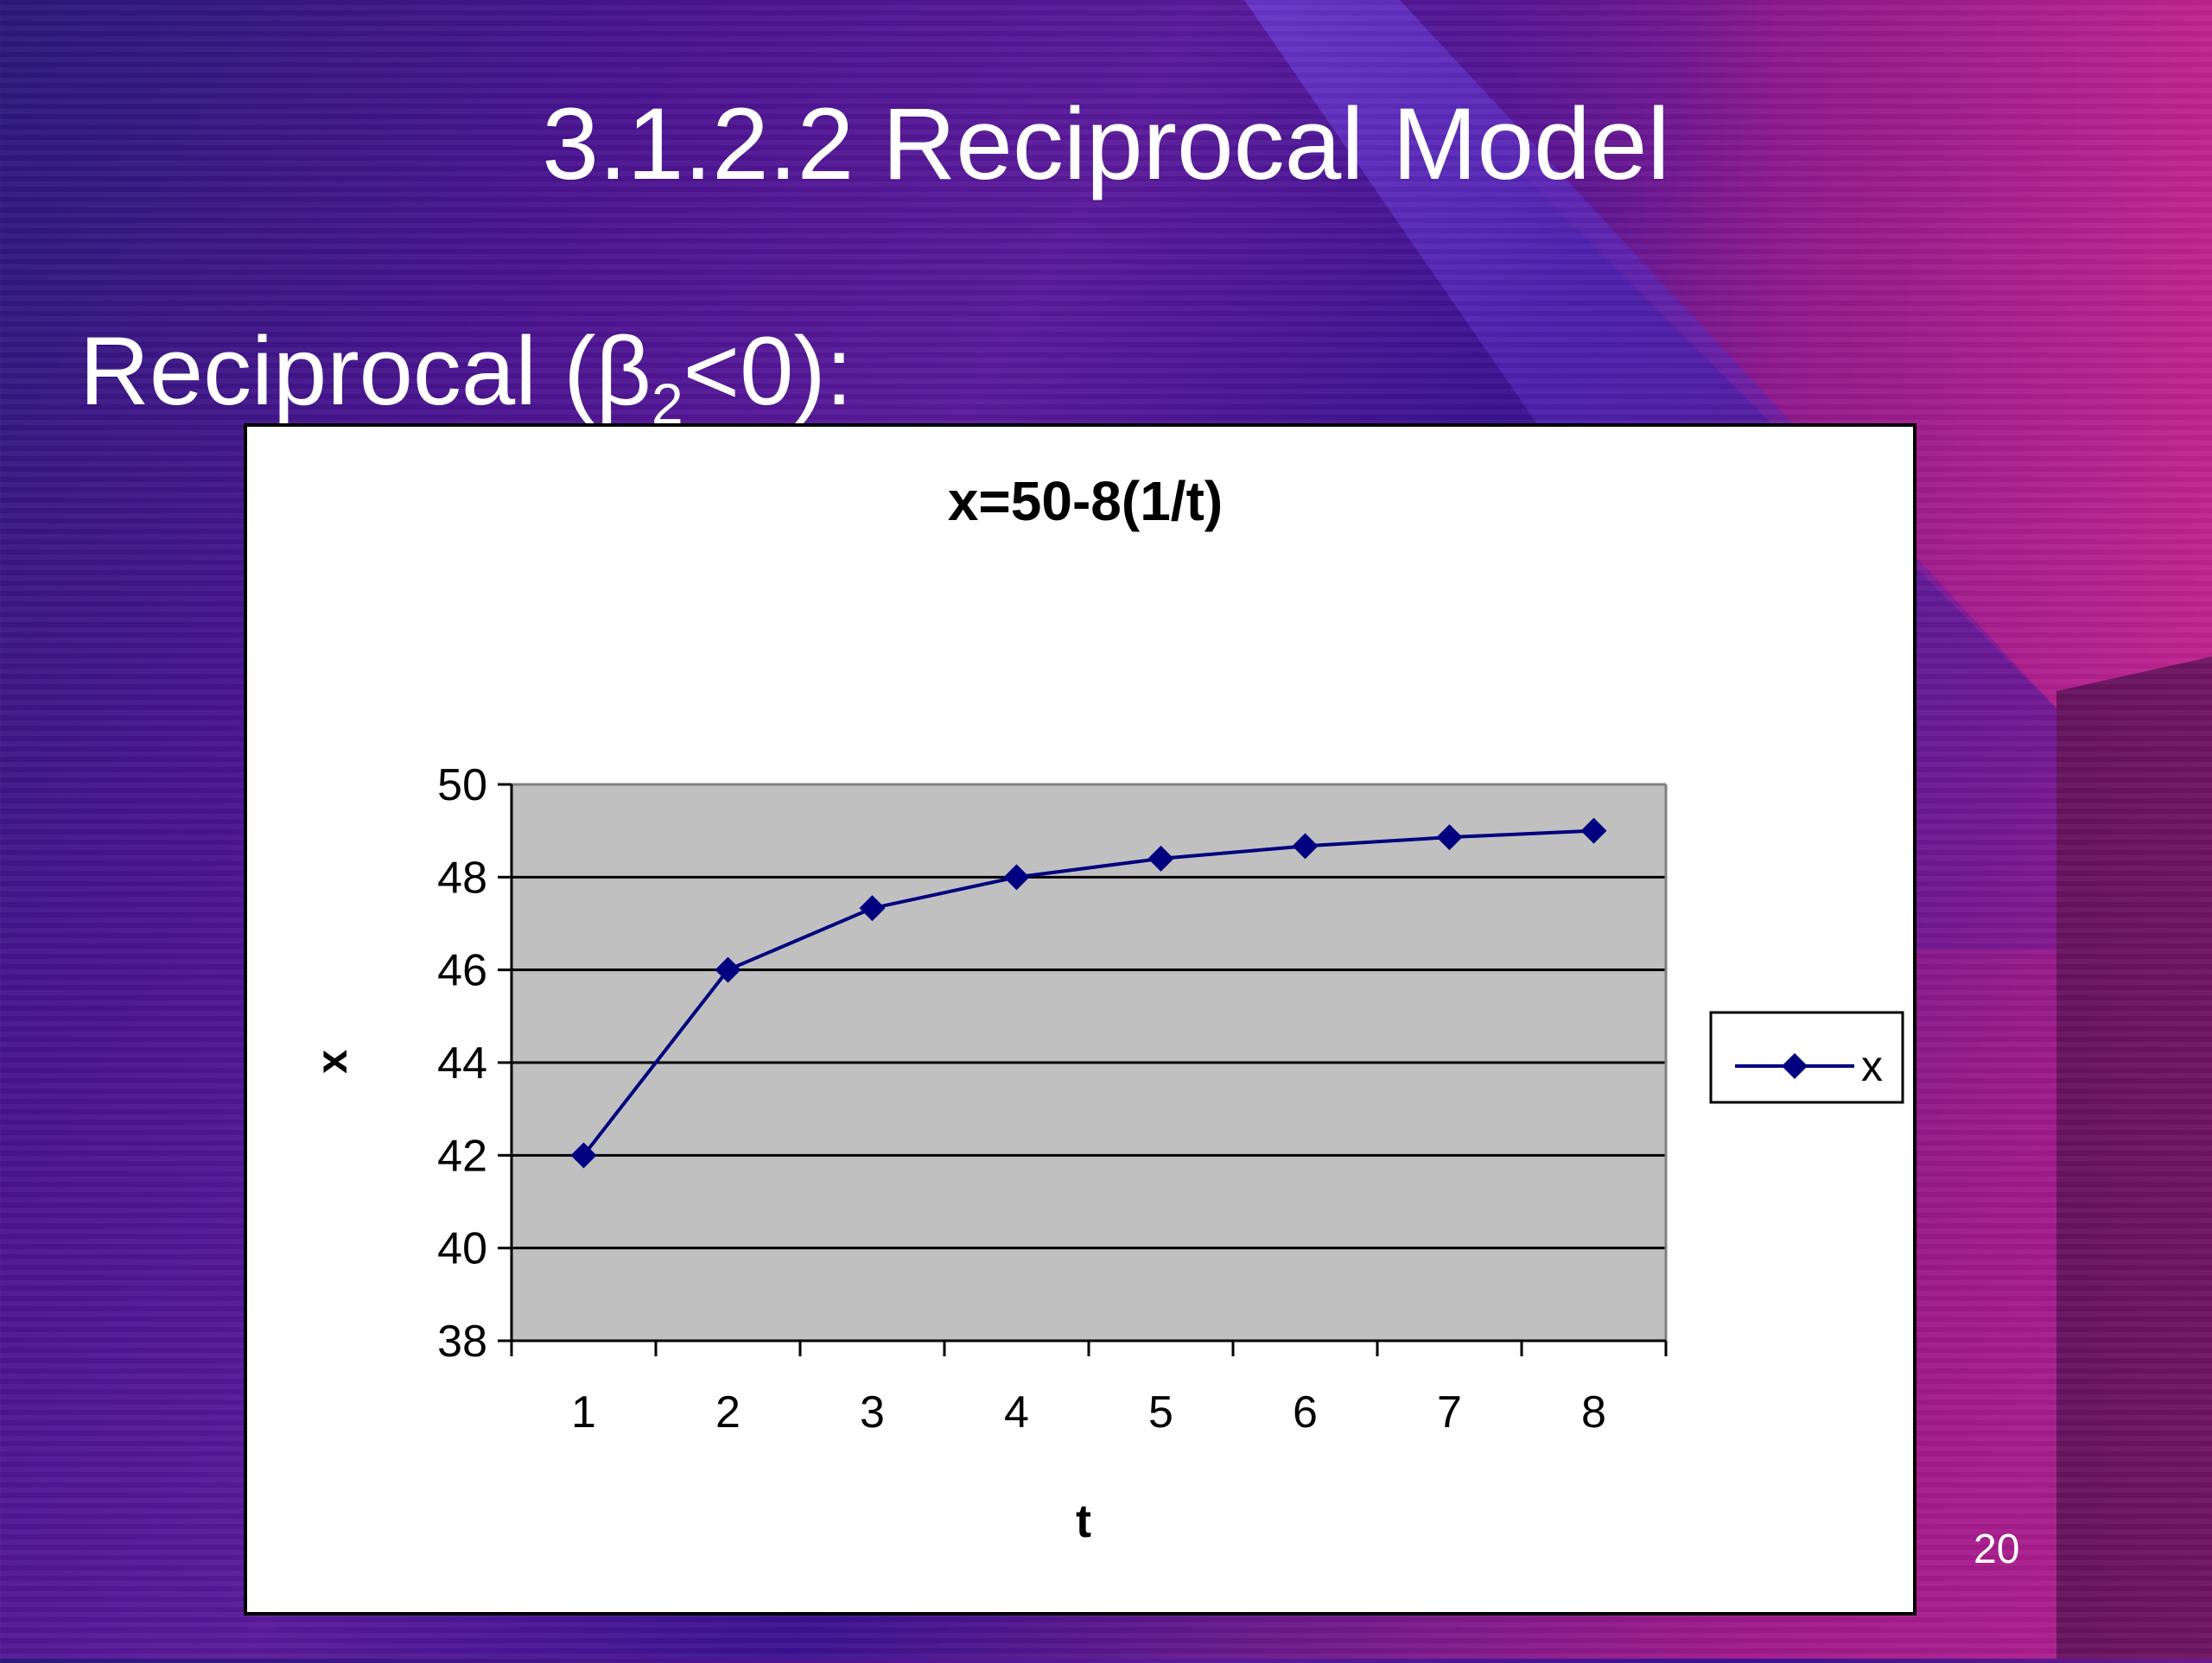 The width and height of the screenshot is (2212, 1663). What do you see at coordinates (1017, 1413) in the screenshot?
I see `x-tick-label: 4` at bounding box center [1017, 1413].